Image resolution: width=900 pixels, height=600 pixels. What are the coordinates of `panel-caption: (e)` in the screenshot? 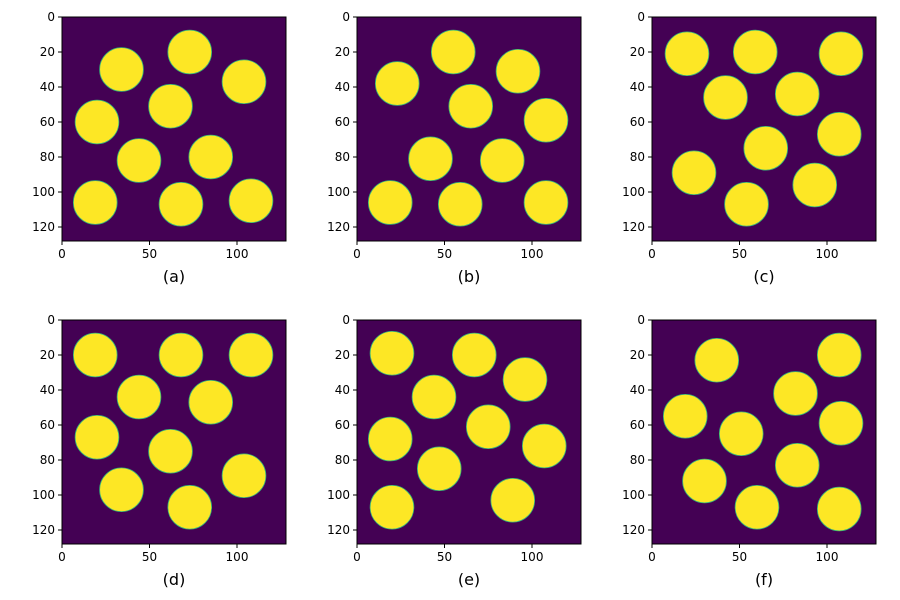 It's located at (469, 579).